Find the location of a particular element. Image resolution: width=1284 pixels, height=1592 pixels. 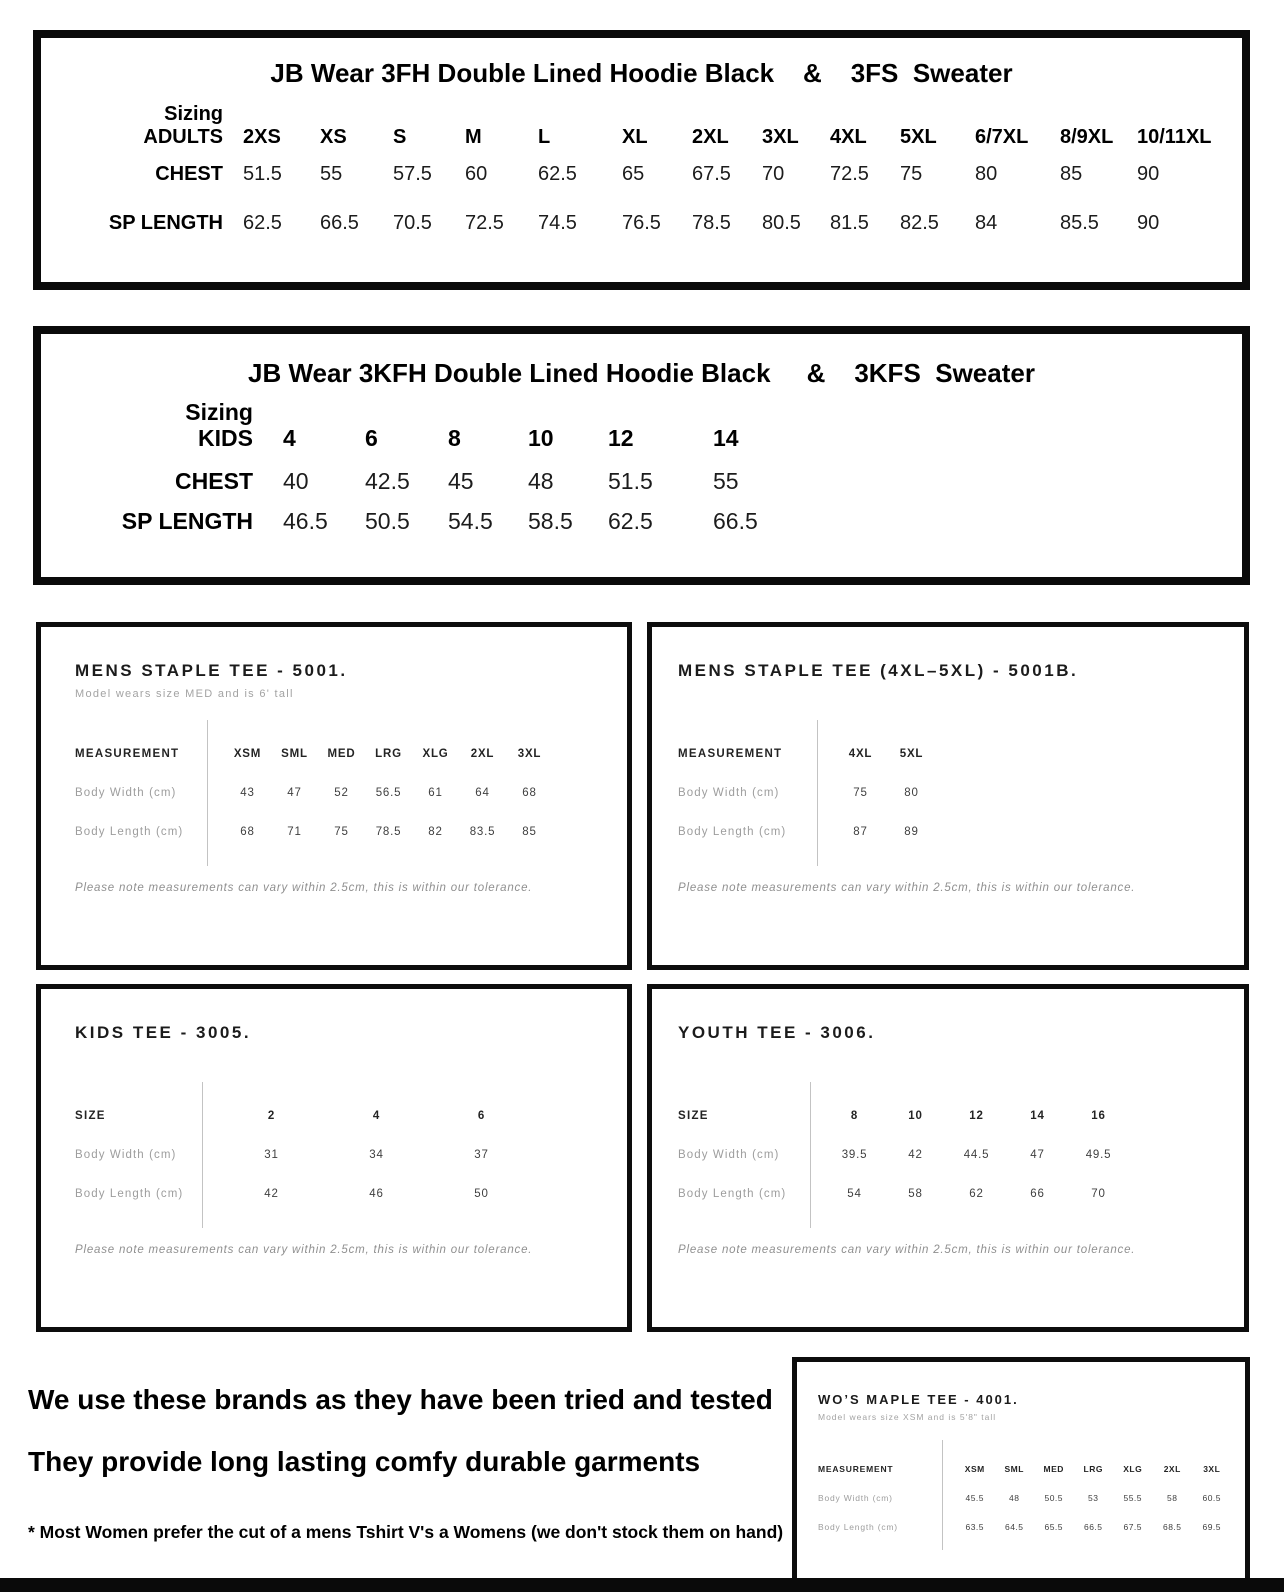

card-subtitle is located at coordinates (961, 694).